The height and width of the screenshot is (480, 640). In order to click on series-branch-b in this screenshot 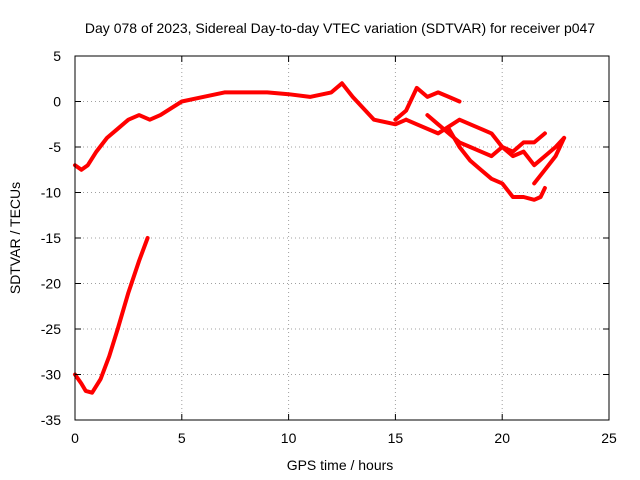, I will do `click(485, 142)`.